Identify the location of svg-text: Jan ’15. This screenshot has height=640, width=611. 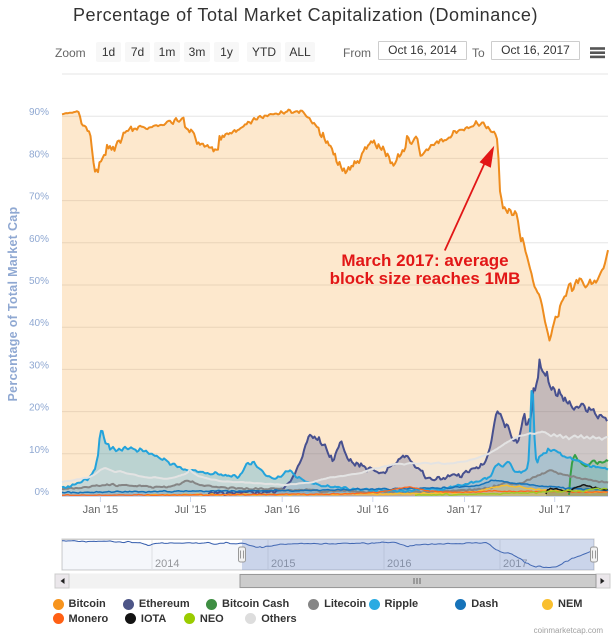
(100, 510).